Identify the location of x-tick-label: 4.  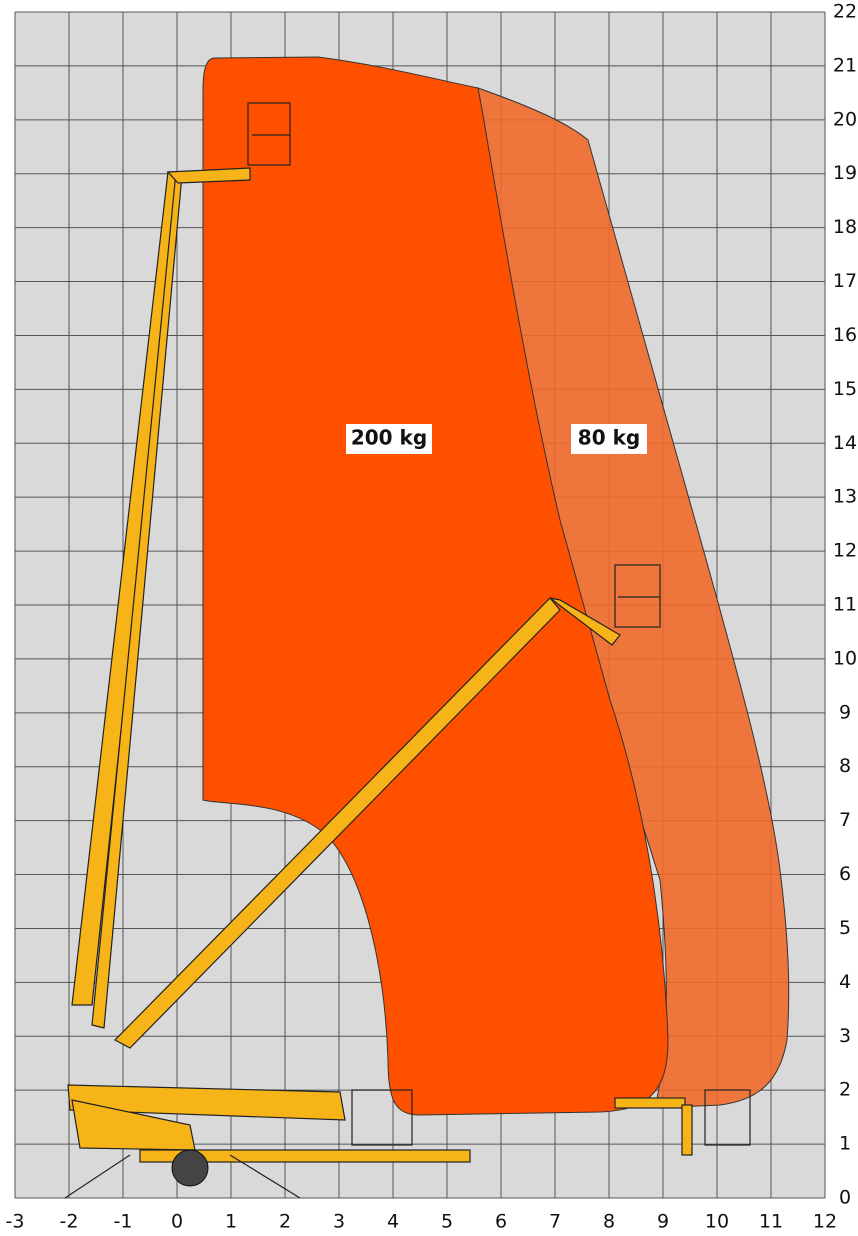
(393, 1222).